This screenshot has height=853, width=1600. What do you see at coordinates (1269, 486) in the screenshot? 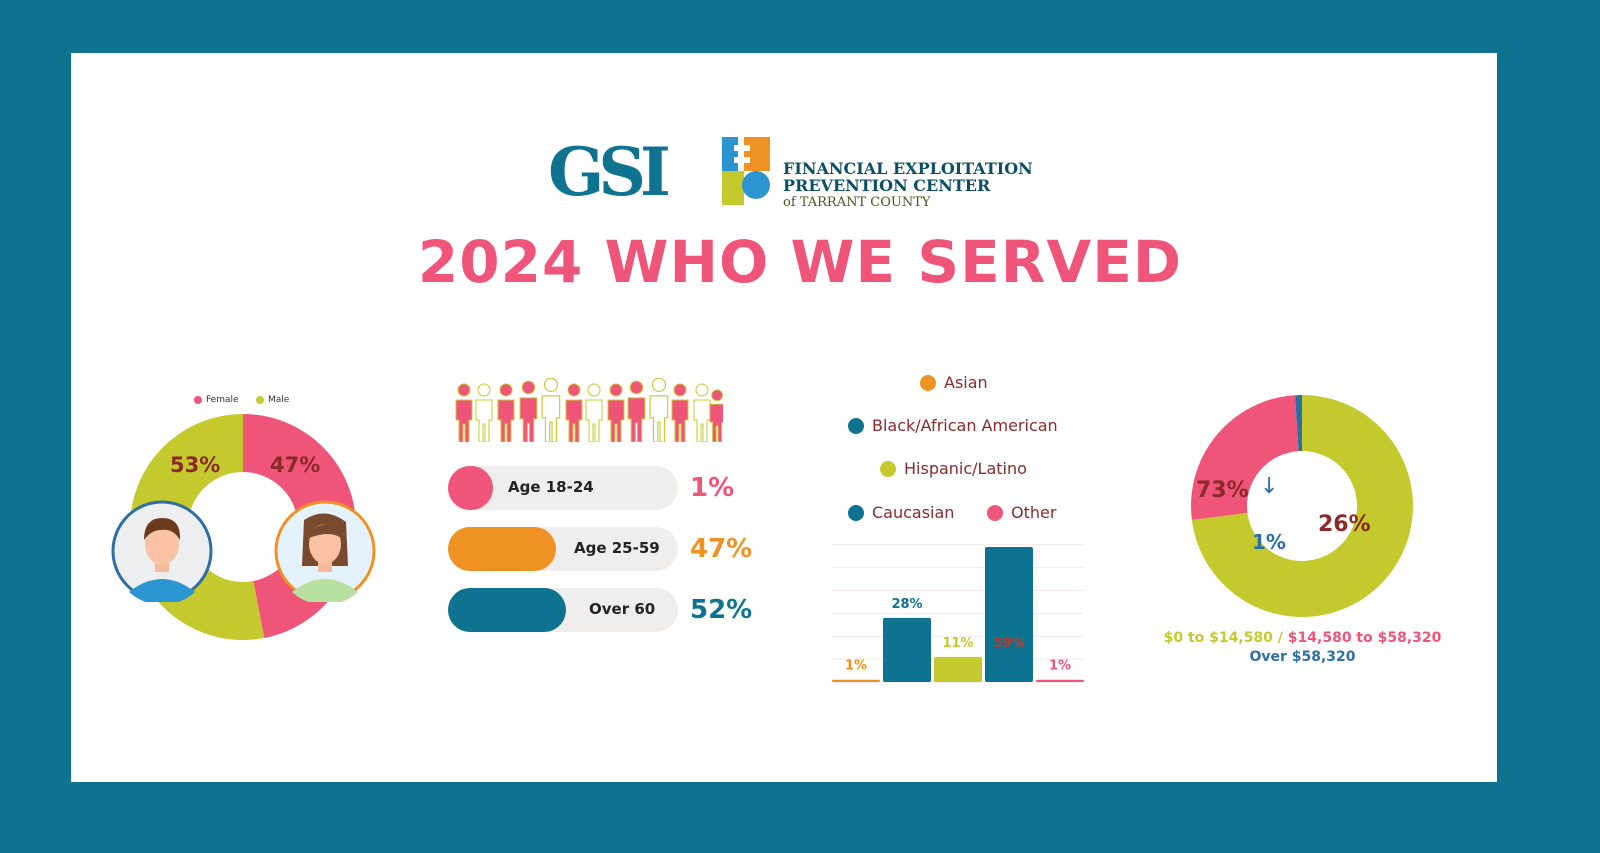
I see `arrow-down-icon: ↓` at bounding box center [1269, 486].